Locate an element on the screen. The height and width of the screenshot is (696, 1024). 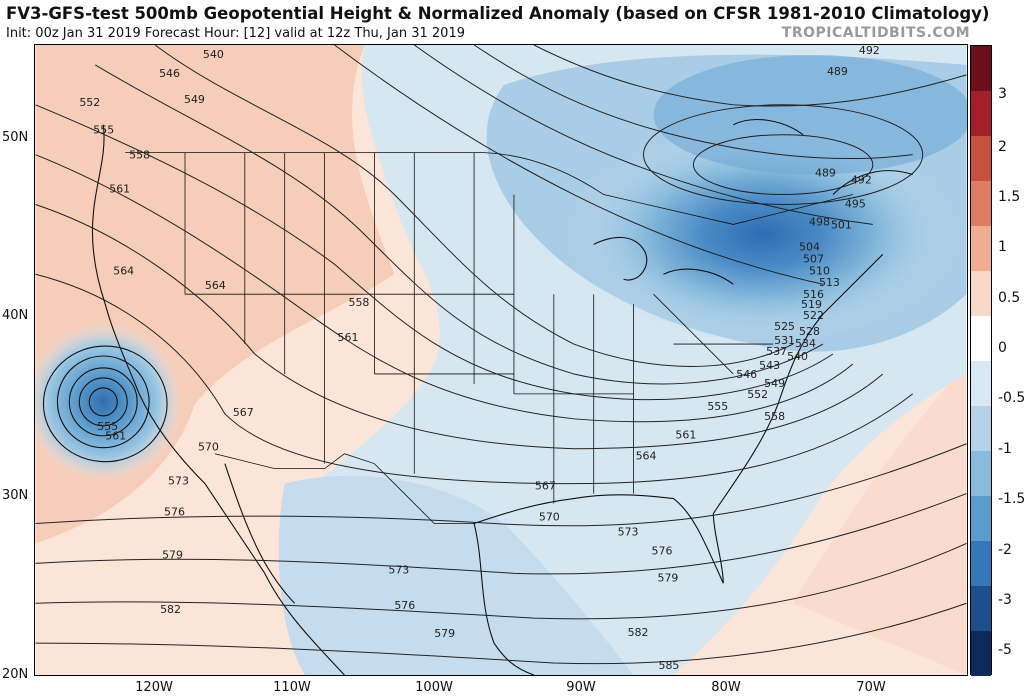
colorbar is located at coordinates (981, 360).